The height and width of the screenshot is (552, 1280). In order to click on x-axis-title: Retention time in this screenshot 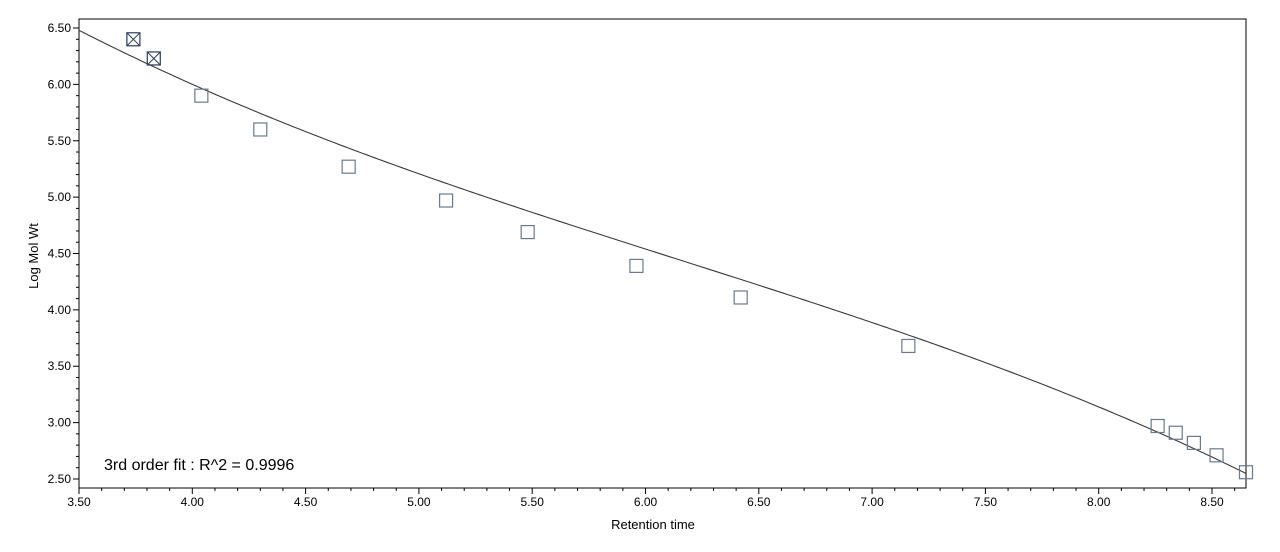, I will do `click(653, 524)`.